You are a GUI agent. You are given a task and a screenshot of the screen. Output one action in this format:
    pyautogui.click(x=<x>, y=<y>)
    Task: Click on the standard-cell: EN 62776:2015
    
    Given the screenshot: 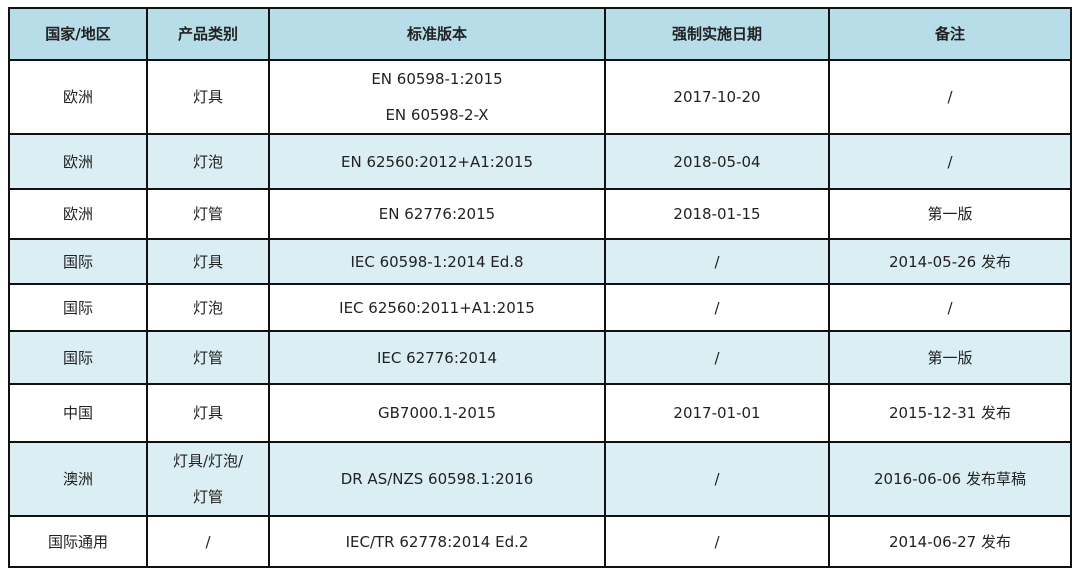 What is the action you would take?
    pyautogui.click(x=437, y=214)
    